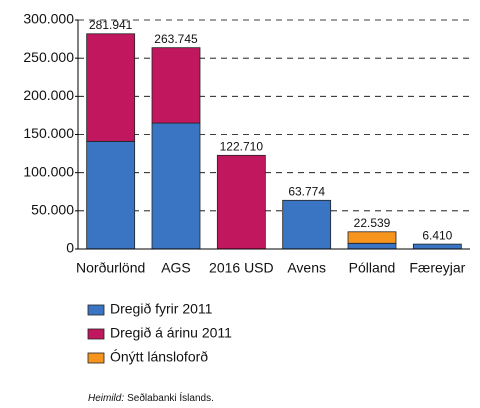  What do you see at coordinates (110, 268) in the screenshot?
I see `x-tick-label: Norðurlönd` at bounding box center [110, 268].